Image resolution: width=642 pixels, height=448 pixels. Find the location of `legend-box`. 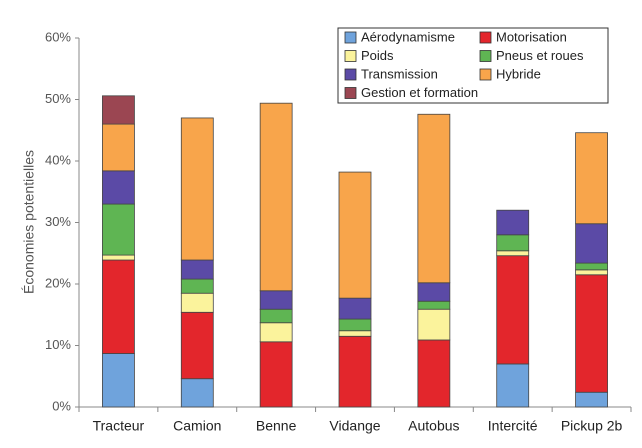

legend-box is located at coordinates (473, 65).